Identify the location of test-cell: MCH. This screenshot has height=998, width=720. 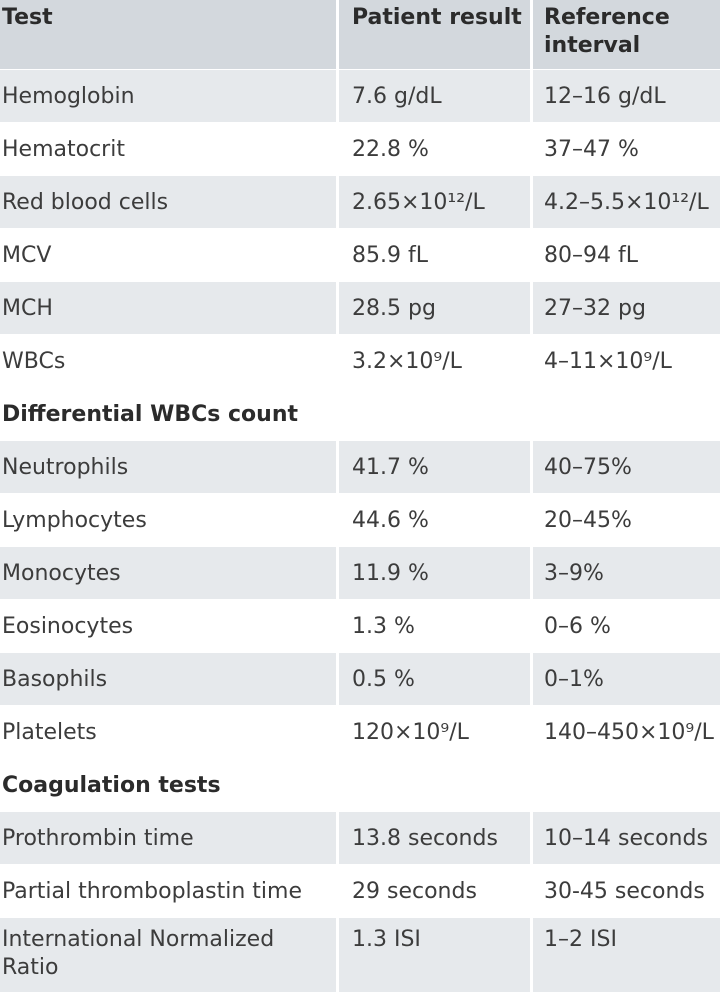
(169, 308).